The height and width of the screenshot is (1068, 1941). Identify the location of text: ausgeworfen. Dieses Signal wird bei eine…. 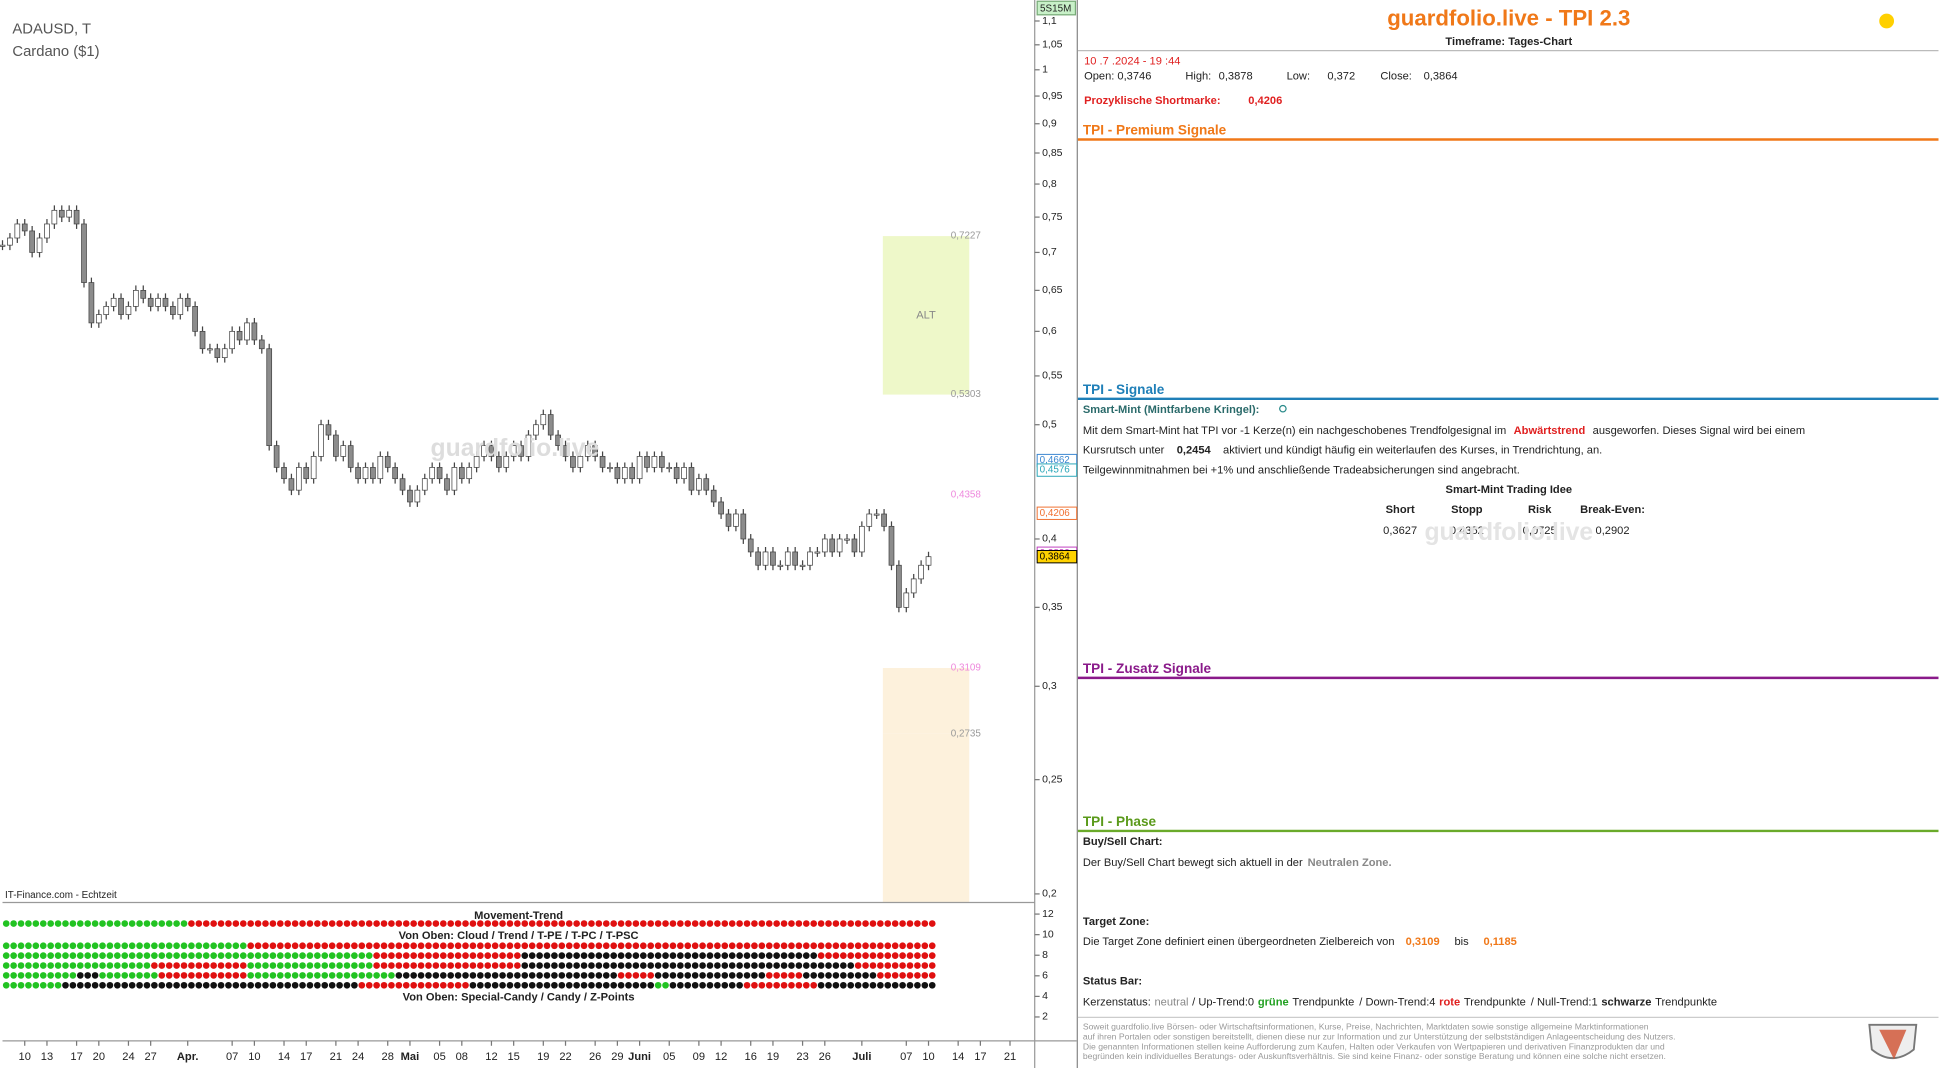
(1699, 431).